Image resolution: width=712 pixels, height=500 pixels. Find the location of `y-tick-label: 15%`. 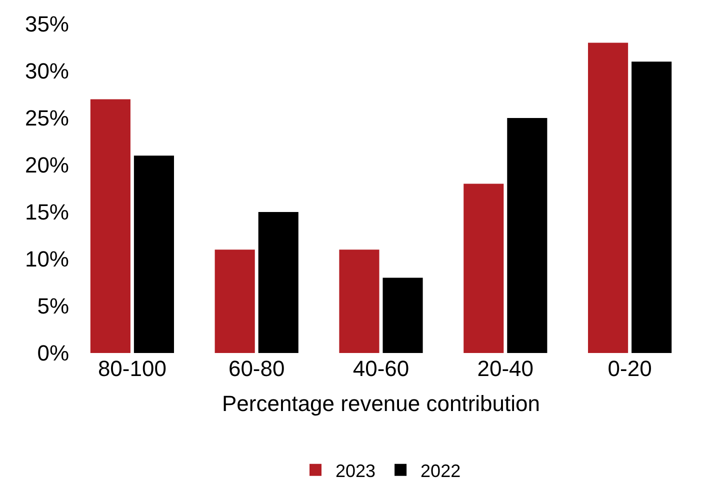

y-tick-label: 15% is located at coordinates (46, 212).